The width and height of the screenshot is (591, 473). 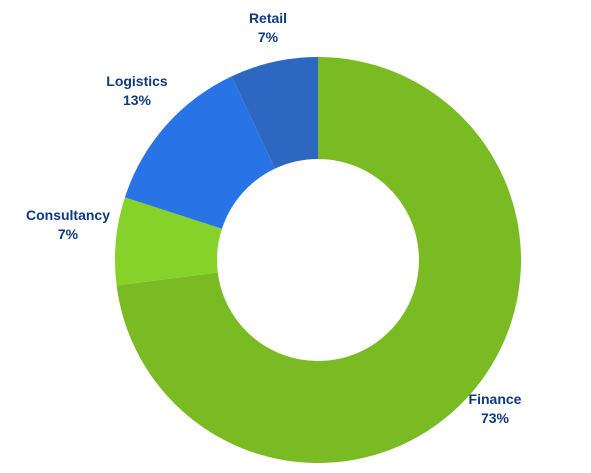 I want to click on slice-value-logistics: 13%, so click(x=137, y=100).